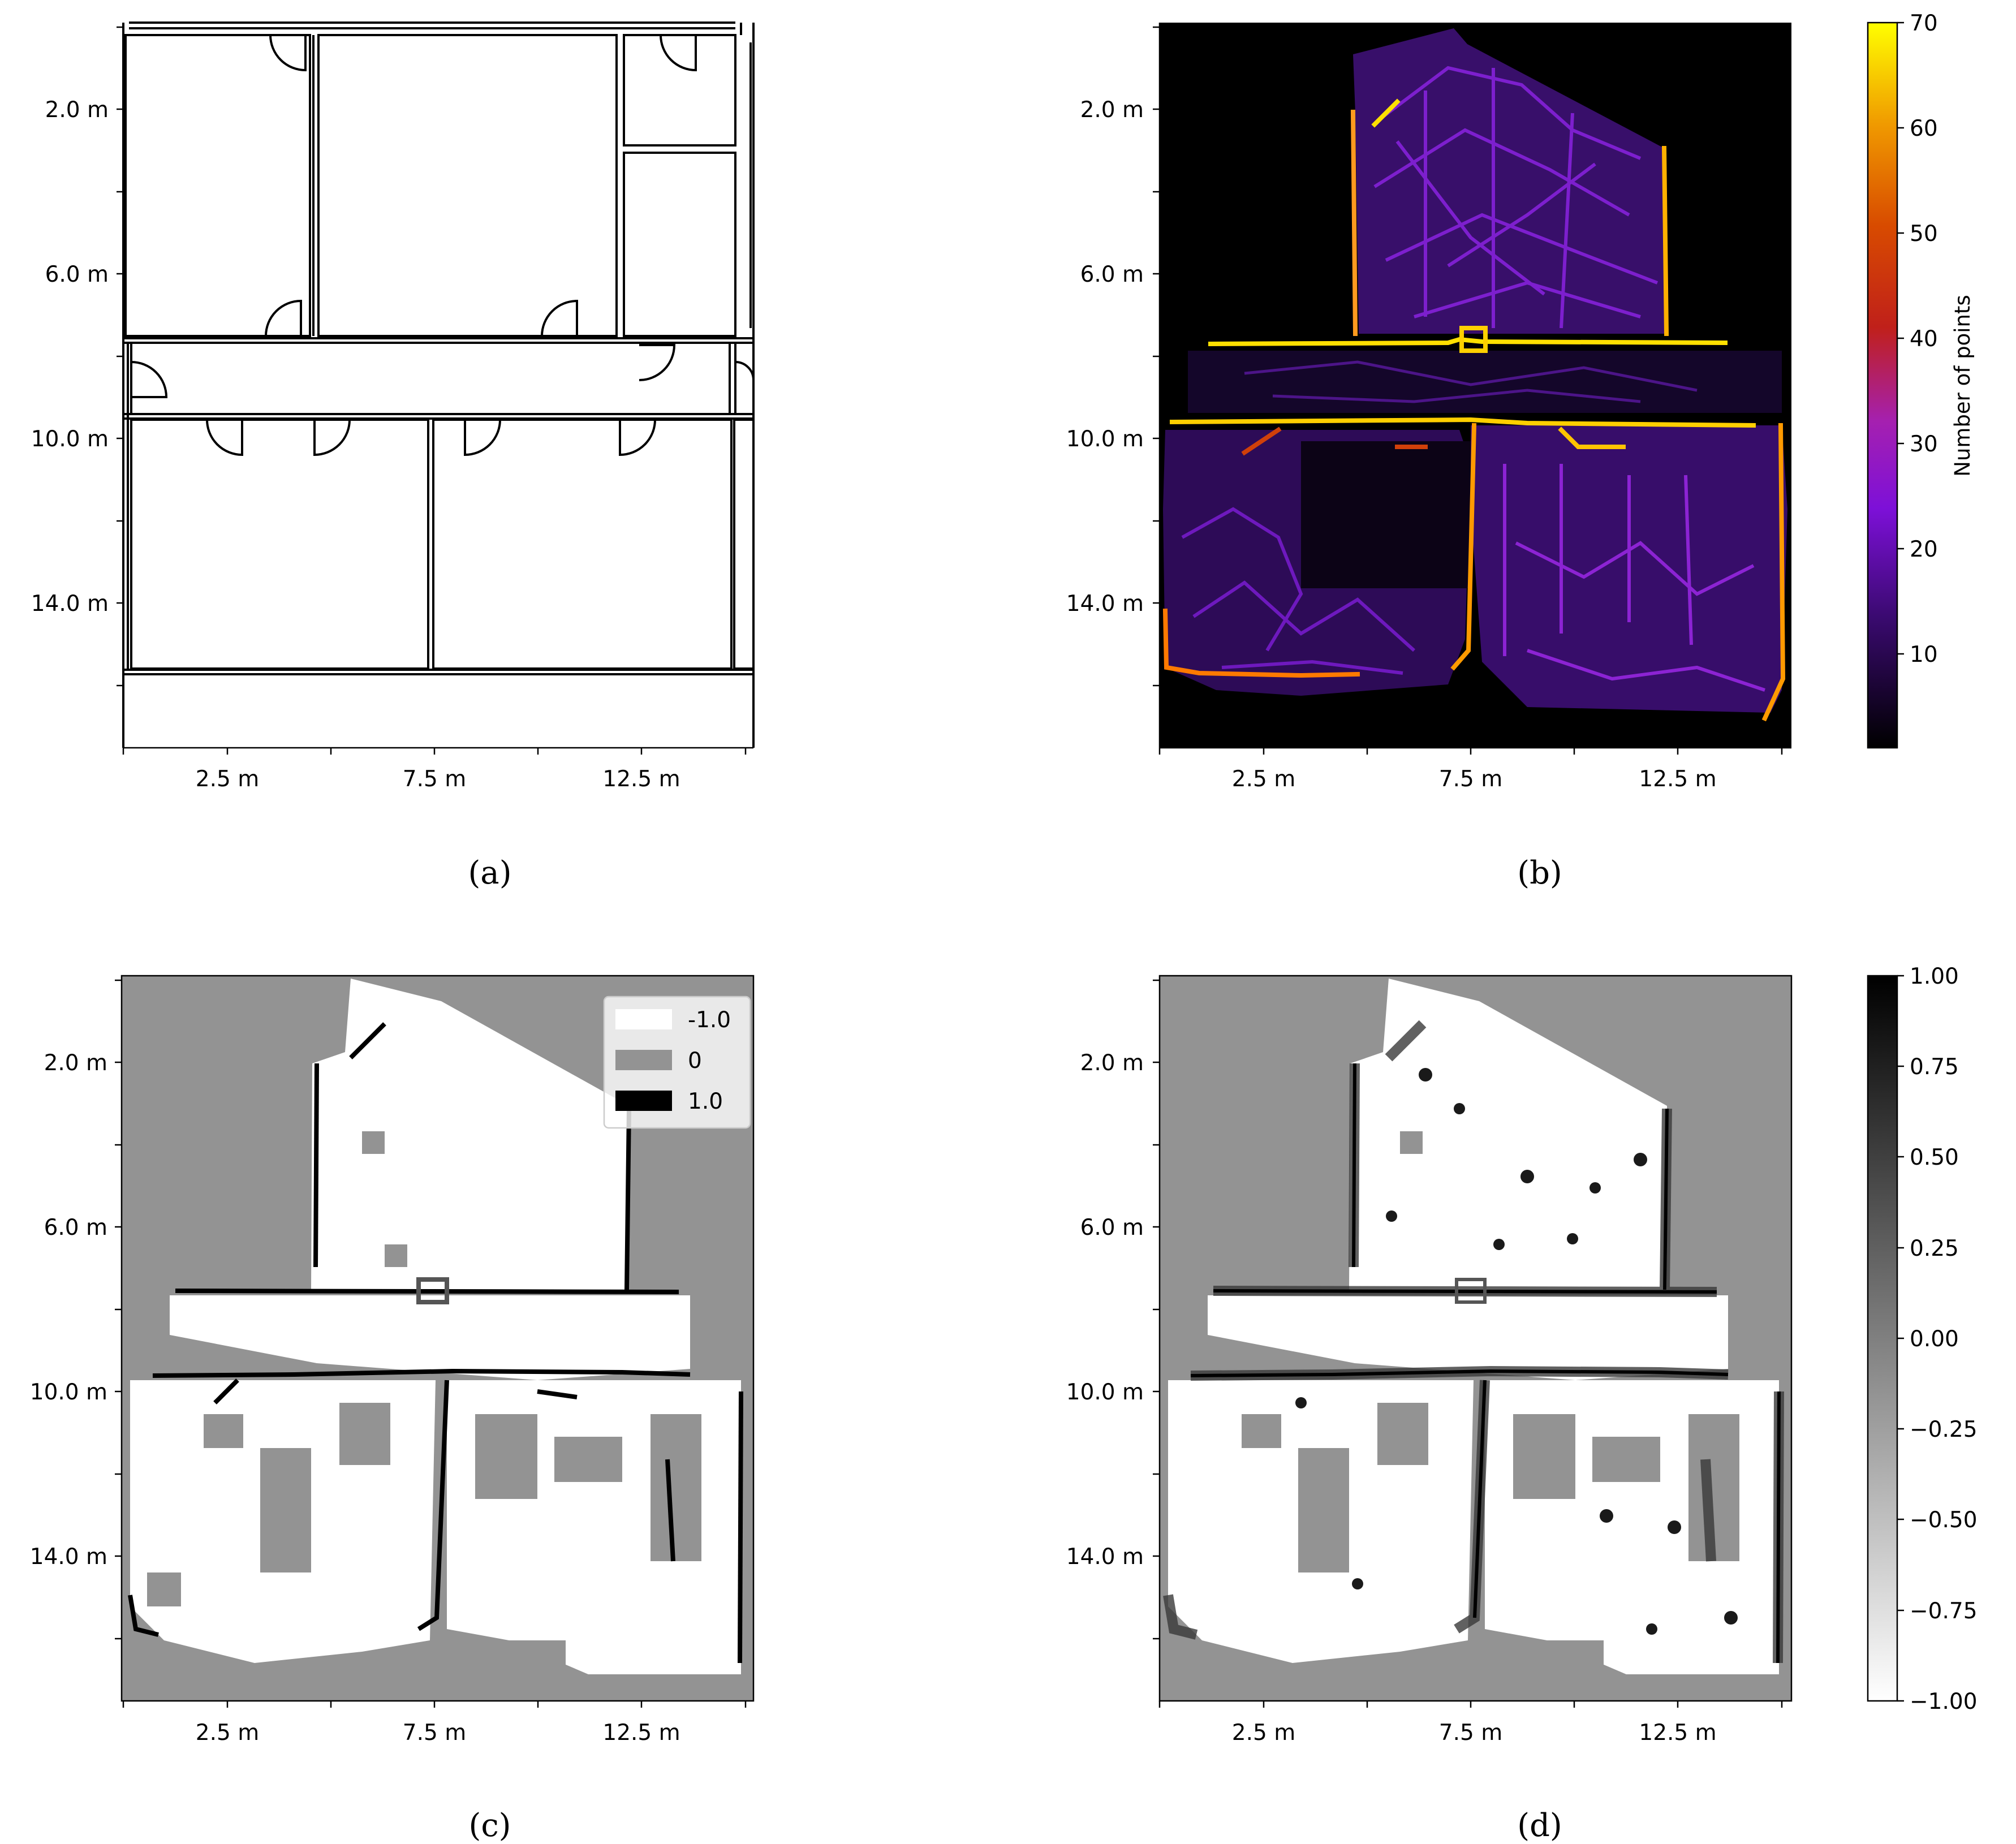  I want to click on panel-c-axes, so click(435, 1341).